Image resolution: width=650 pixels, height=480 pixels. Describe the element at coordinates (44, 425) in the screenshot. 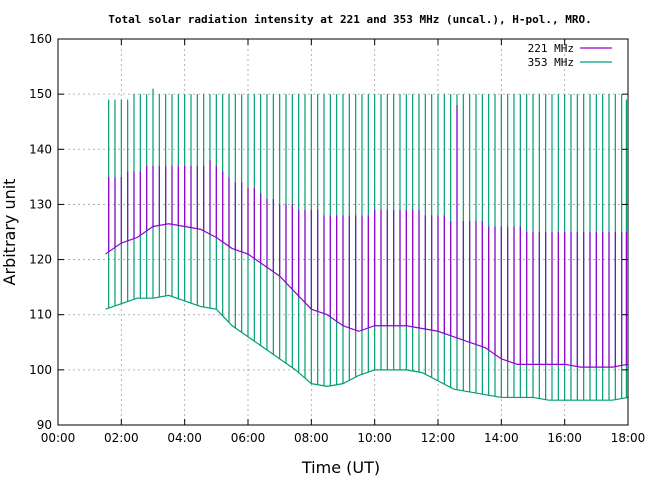

I see `y-tick-label: 90` at that location.